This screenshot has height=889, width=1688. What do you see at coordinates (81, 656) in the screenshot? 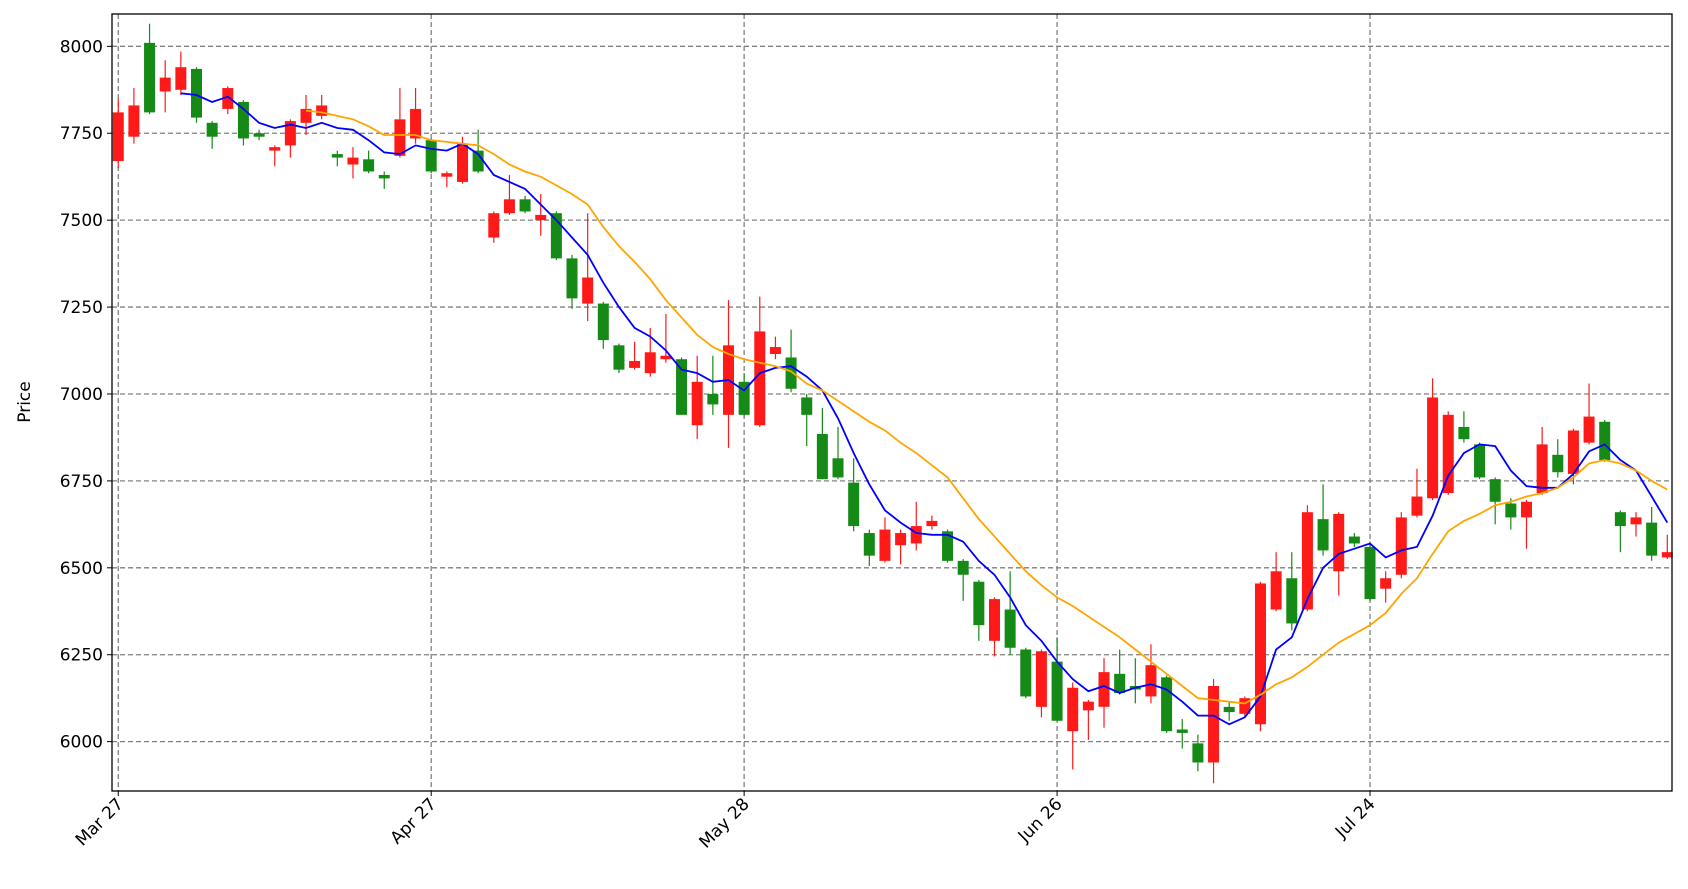
I see `y-tick-label: 6250` at bounding box center [81, 656].